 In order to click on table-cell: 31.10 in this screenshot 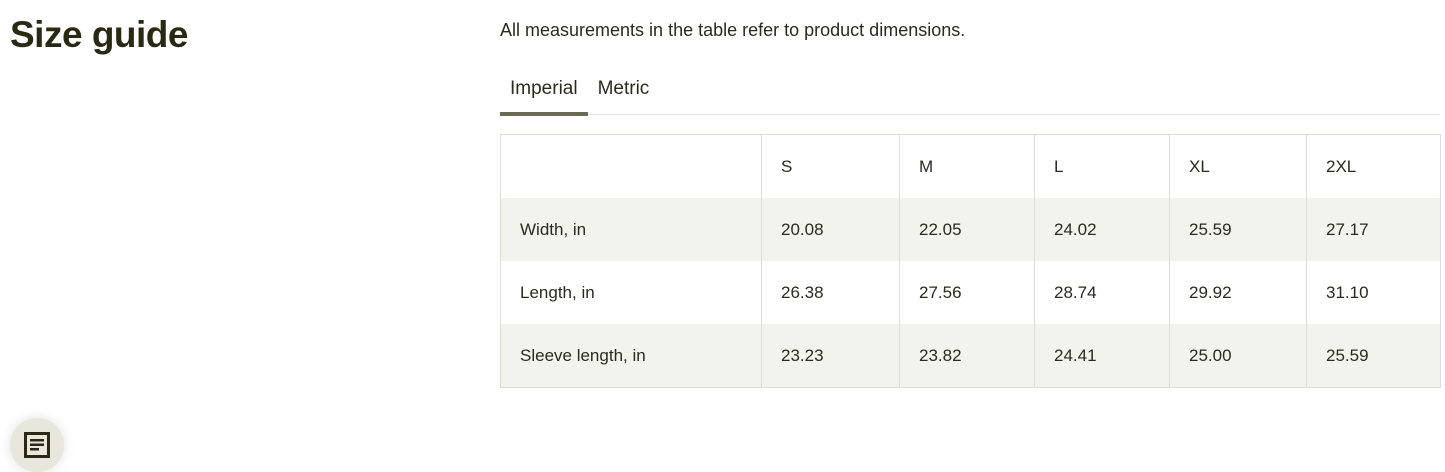, I will do `click(1373, 292)`.